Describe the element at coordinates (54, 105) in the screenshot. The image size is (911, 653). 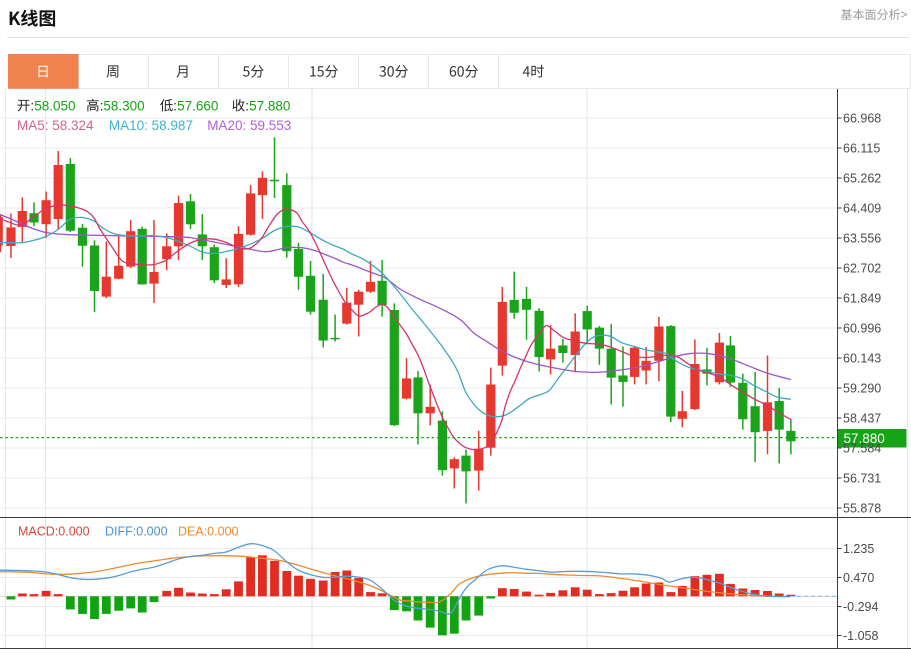
I see `svg-text: 58.050` at that location.